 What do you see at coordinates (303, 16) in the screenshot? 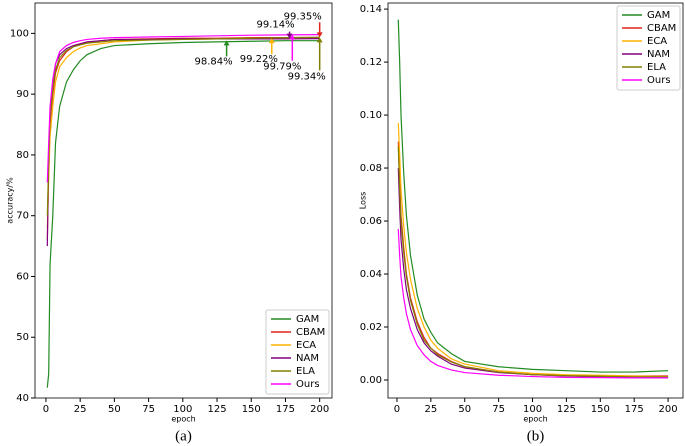
I see `annotation-text: 99.35%` at bounding box center [303, 16].